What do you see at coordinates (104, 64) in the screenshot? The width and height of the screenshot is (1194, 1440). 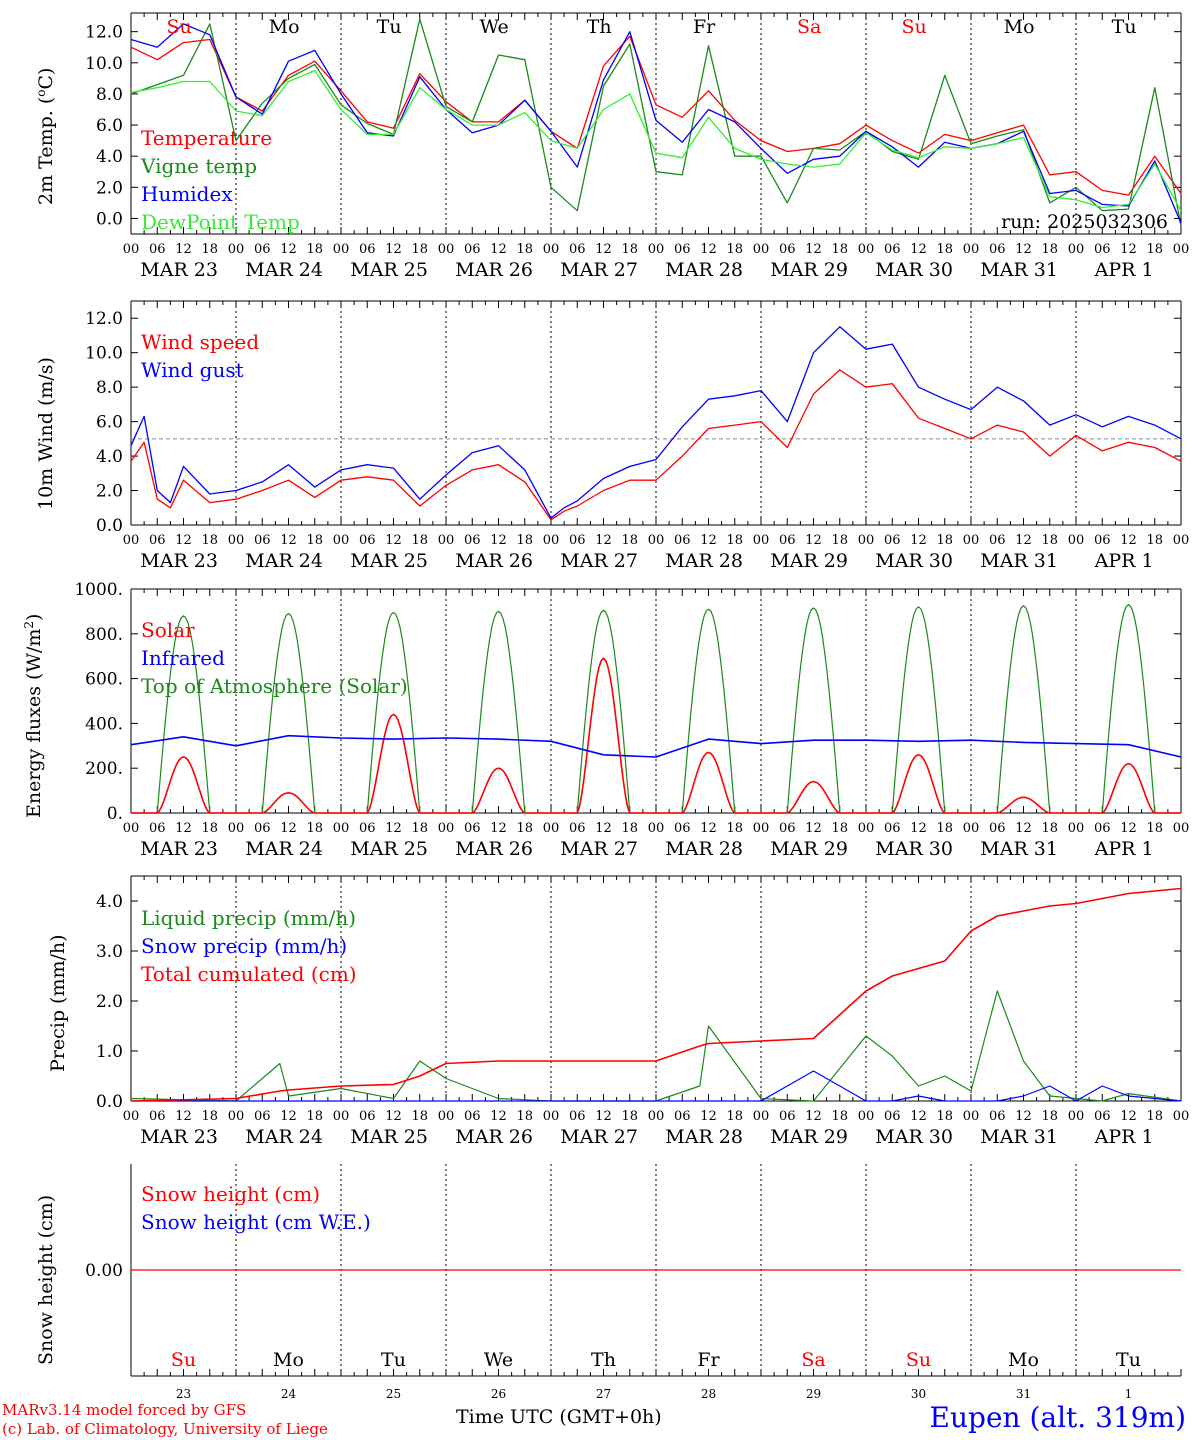 I see `y-tick-label: 10.0` at bounding box center [104, 64].